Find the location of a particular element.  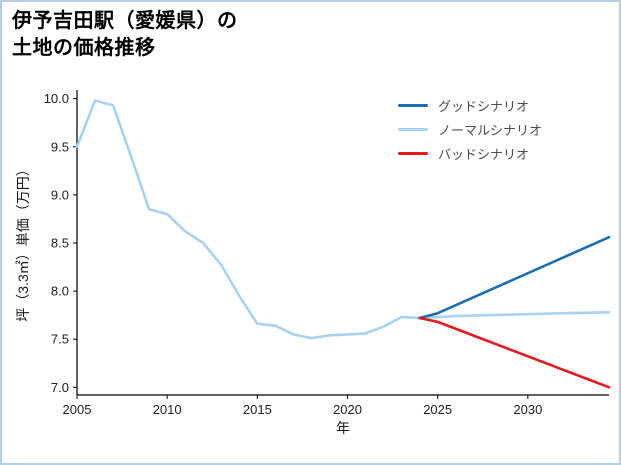

page-title-line-1: 伊予吉田駅（愛媛県）の is located at coordinates (125, 21).